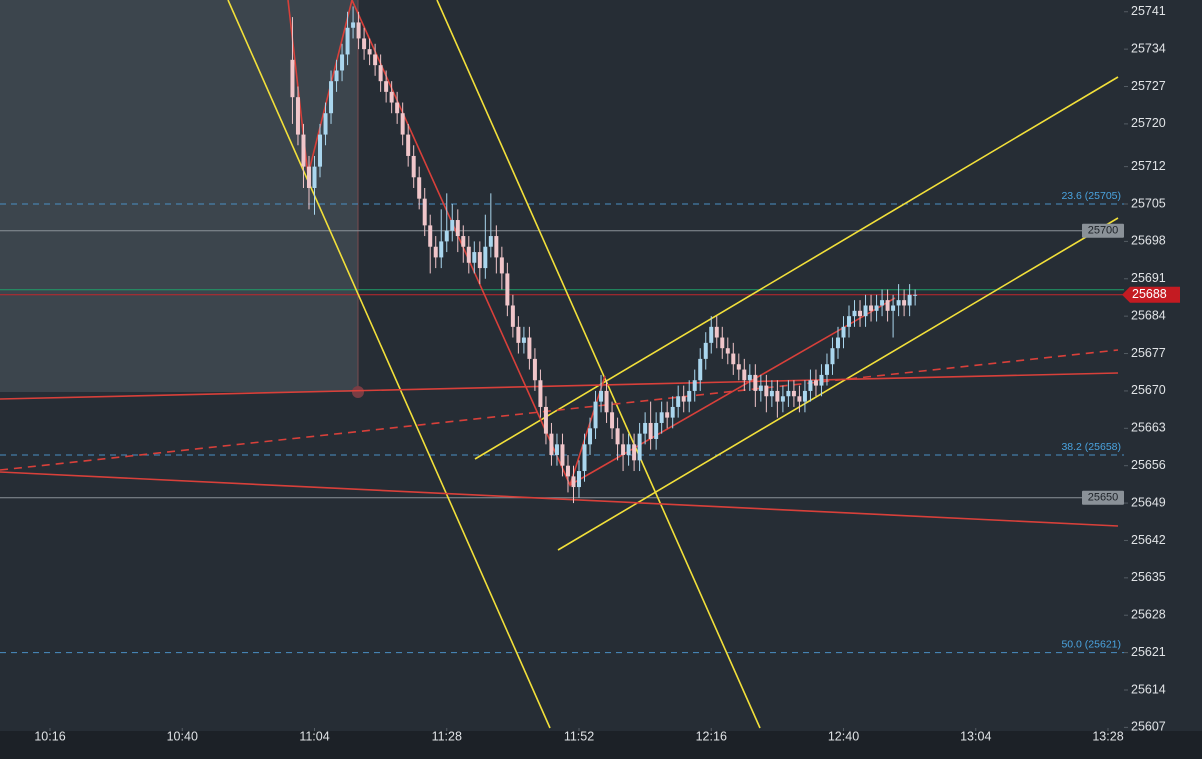 The image size is (1202, 759). Describe the element at coordinates (447, 736) in the screenshot. I see `x-tick-label: 11:28` at that location.